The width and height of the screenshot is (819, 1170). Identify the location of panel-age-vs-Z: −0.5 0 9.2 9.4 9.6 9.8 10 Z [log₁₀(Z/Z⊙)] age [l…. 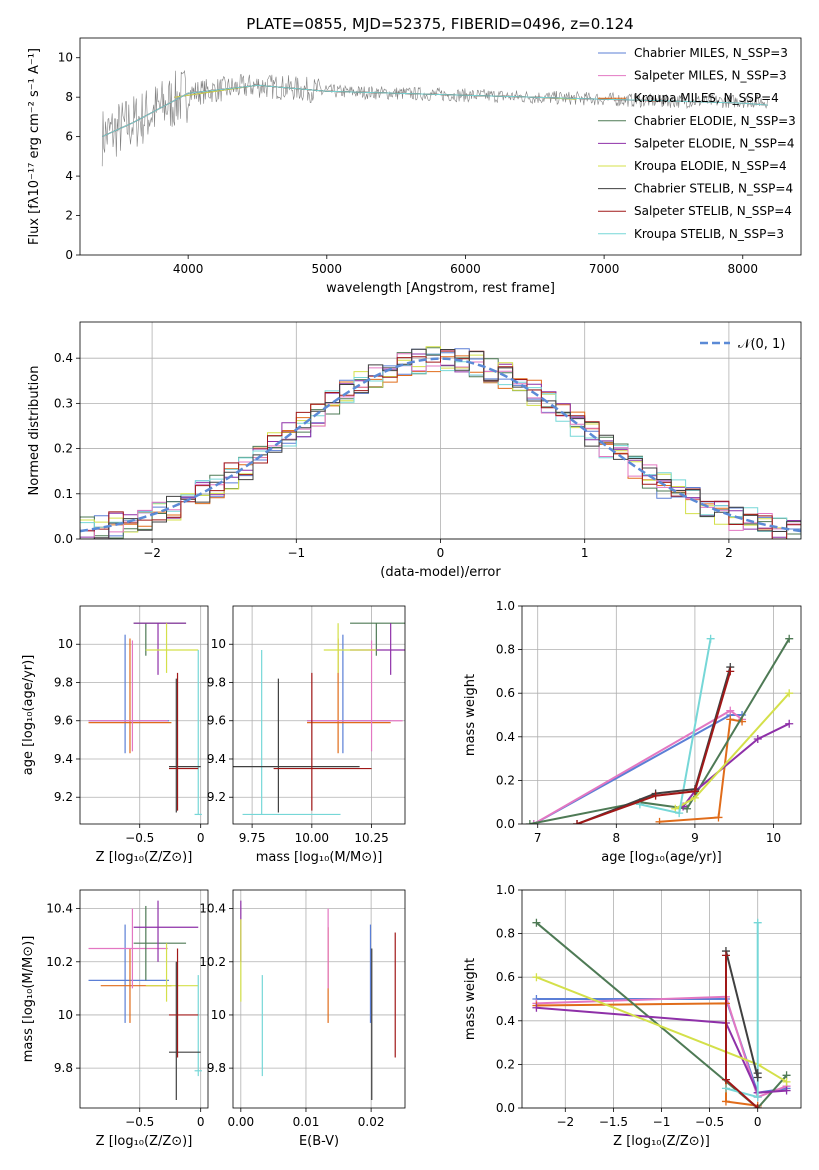
(115, 735).